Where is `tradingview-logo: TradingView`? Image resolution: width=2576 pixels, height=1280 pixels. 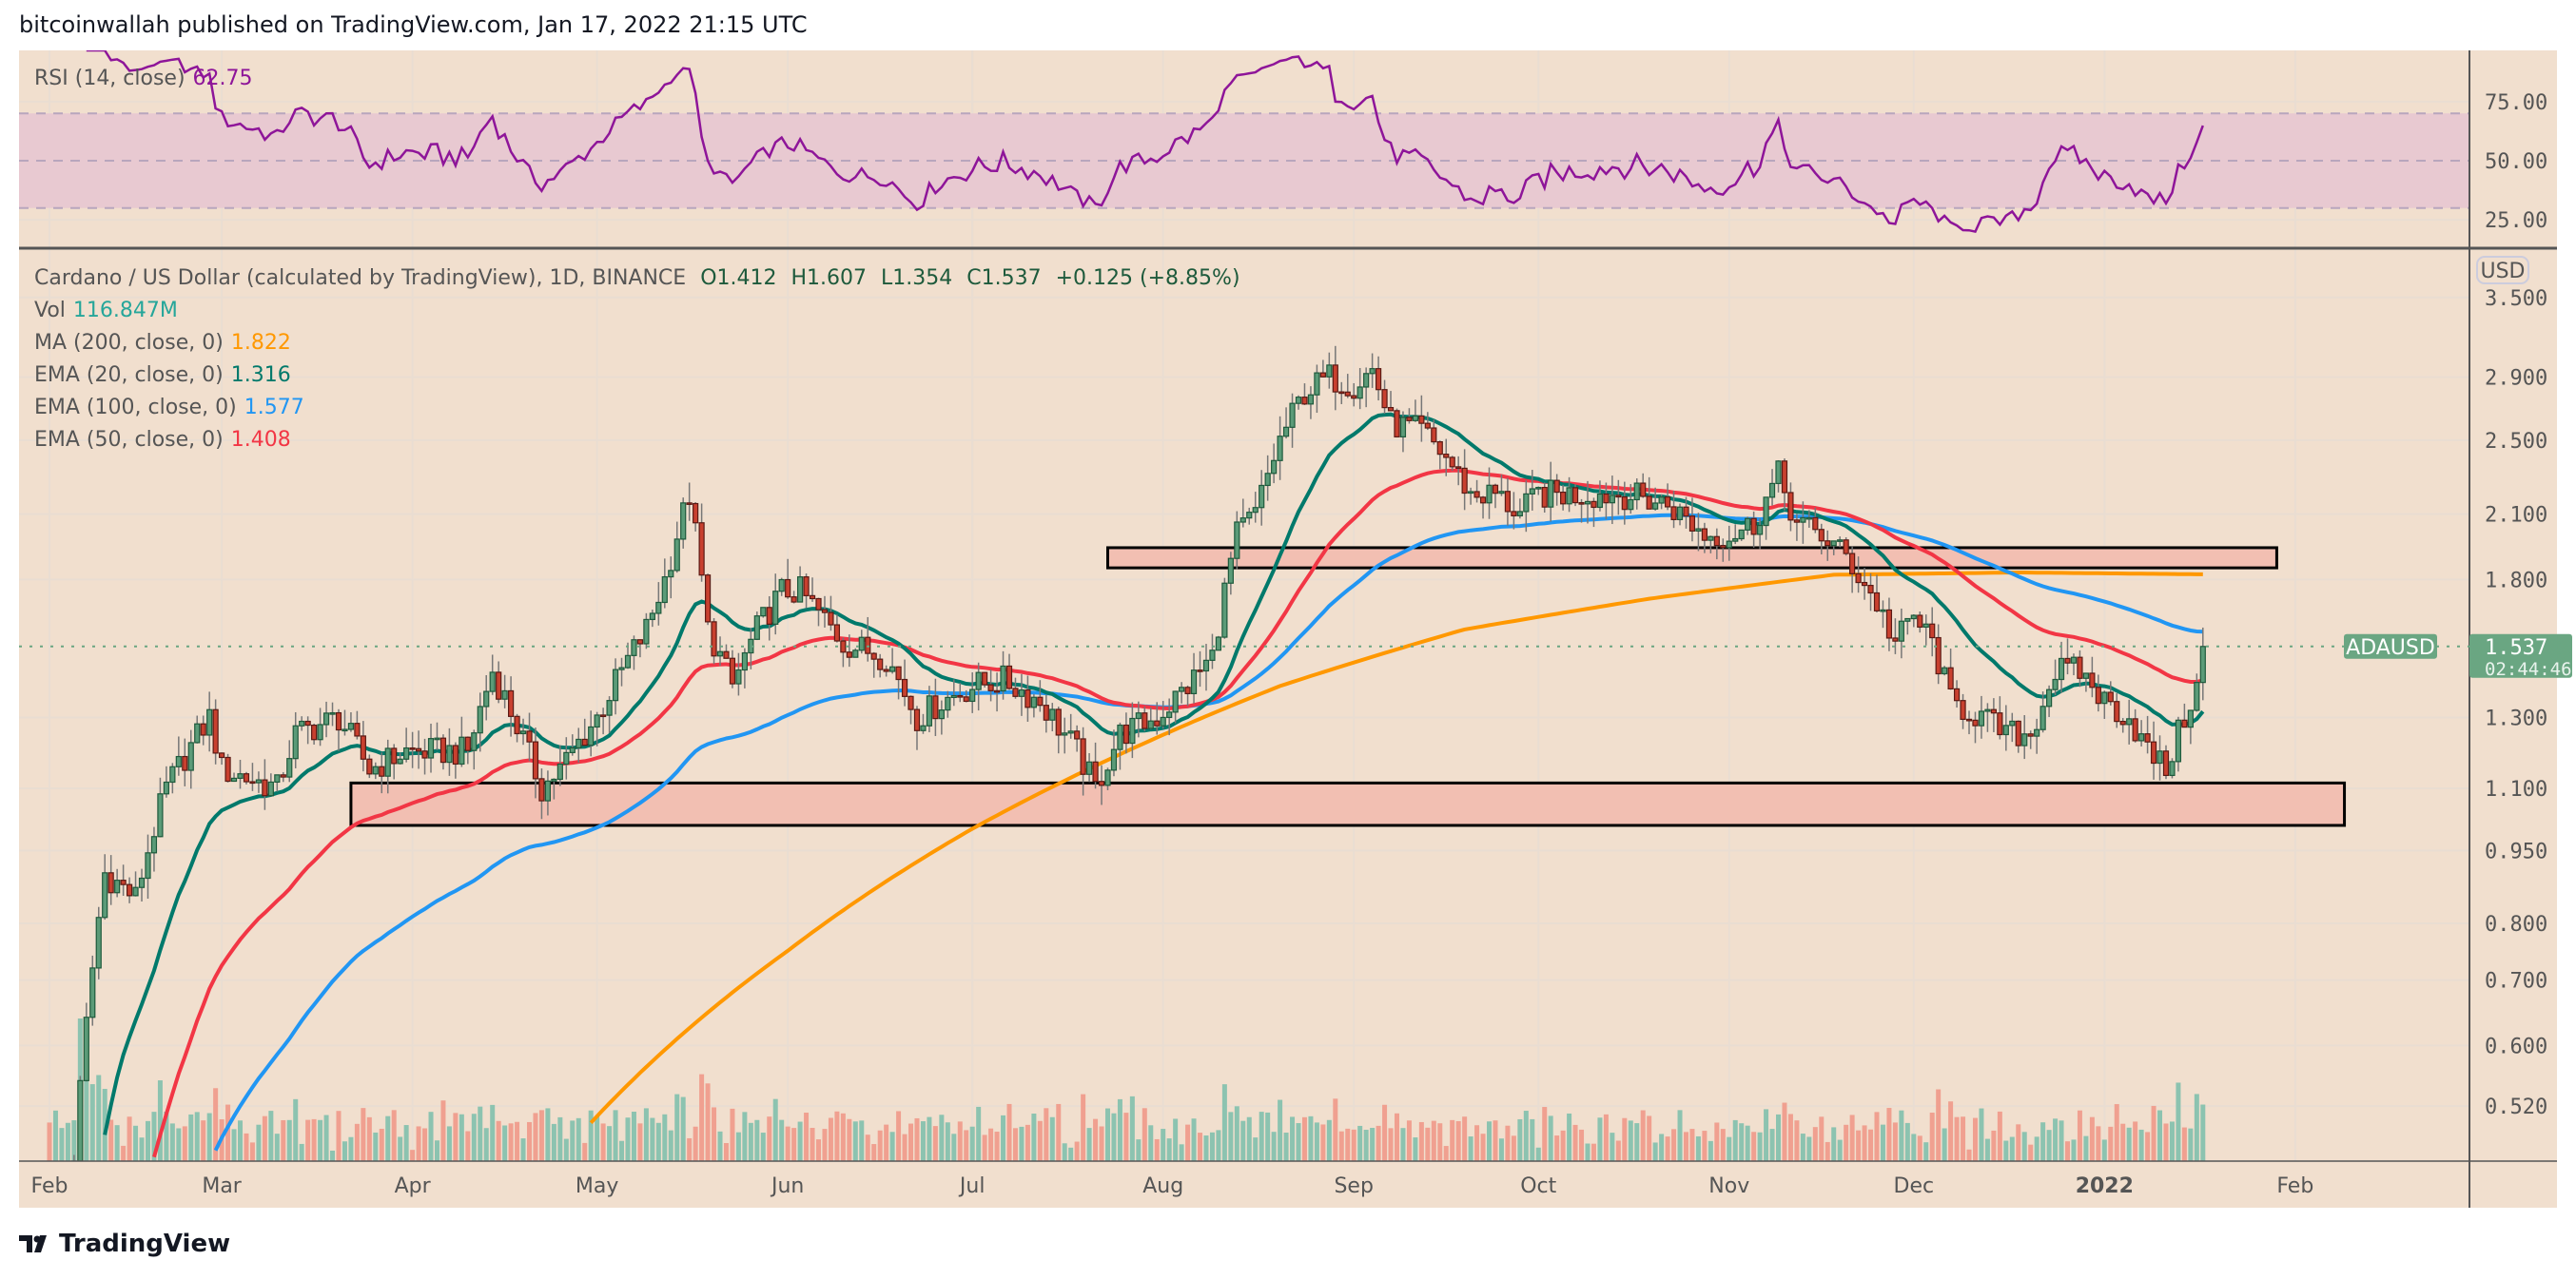
tradingview-logo: TradingView is located at coordinates (124, 1244).